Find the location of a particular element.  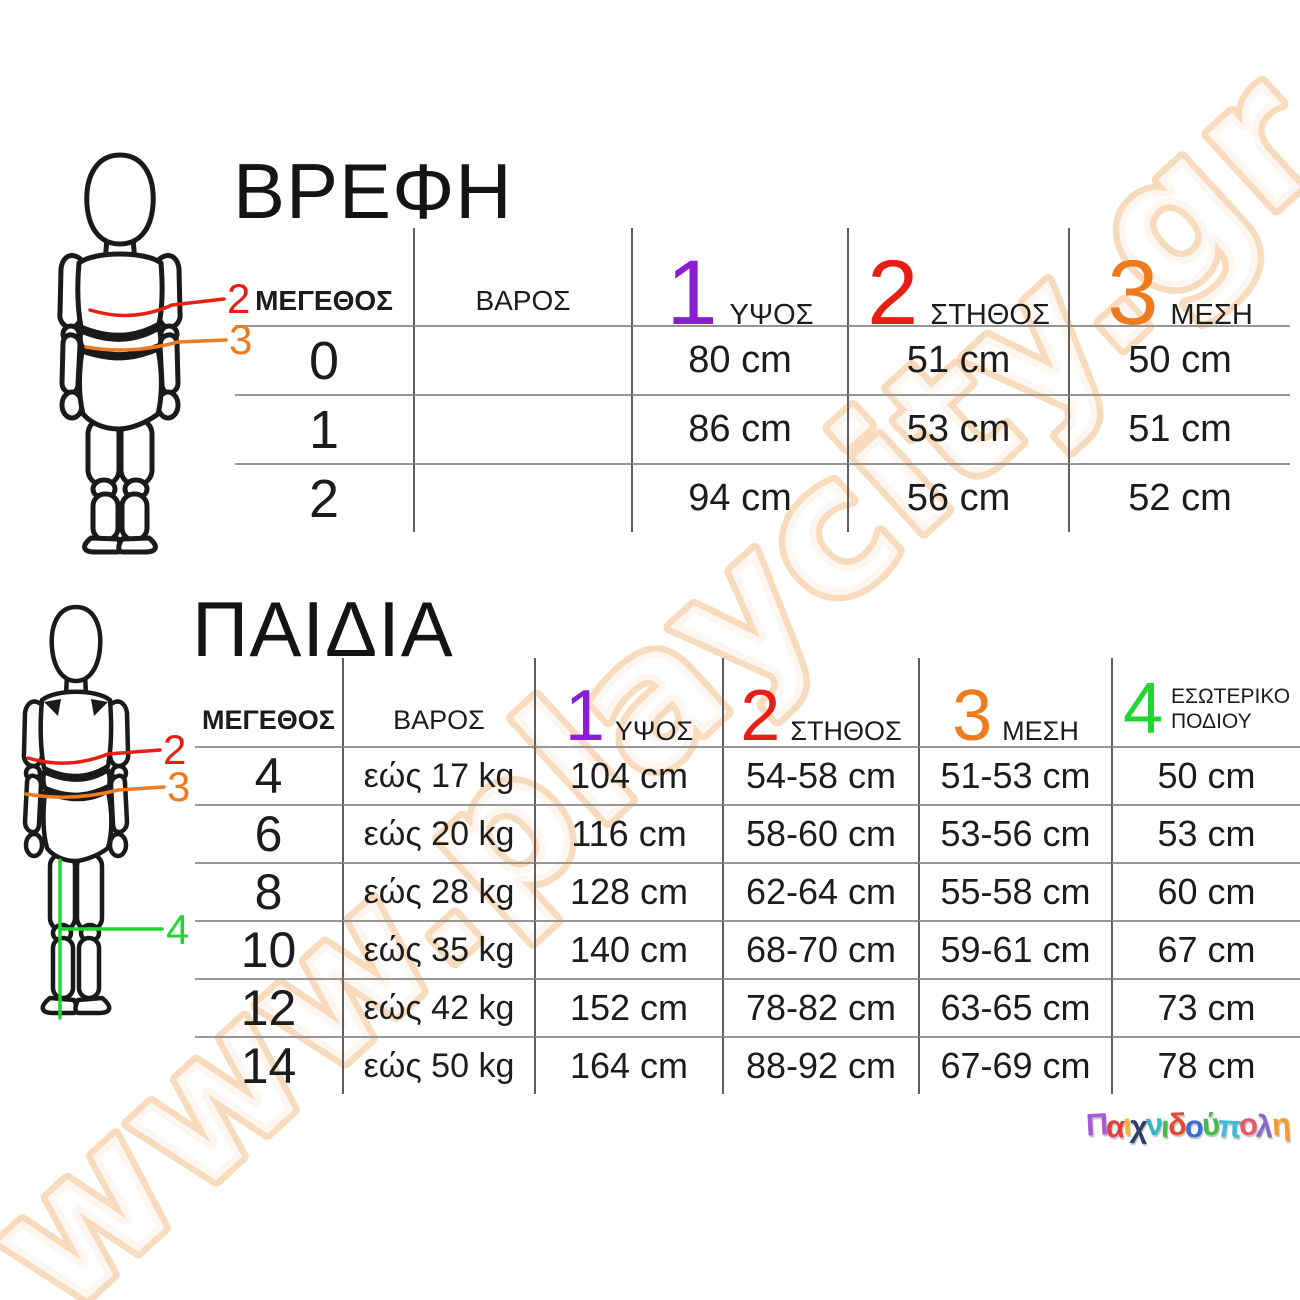

logo-letter: π is located at coordinates (1228, 1126).